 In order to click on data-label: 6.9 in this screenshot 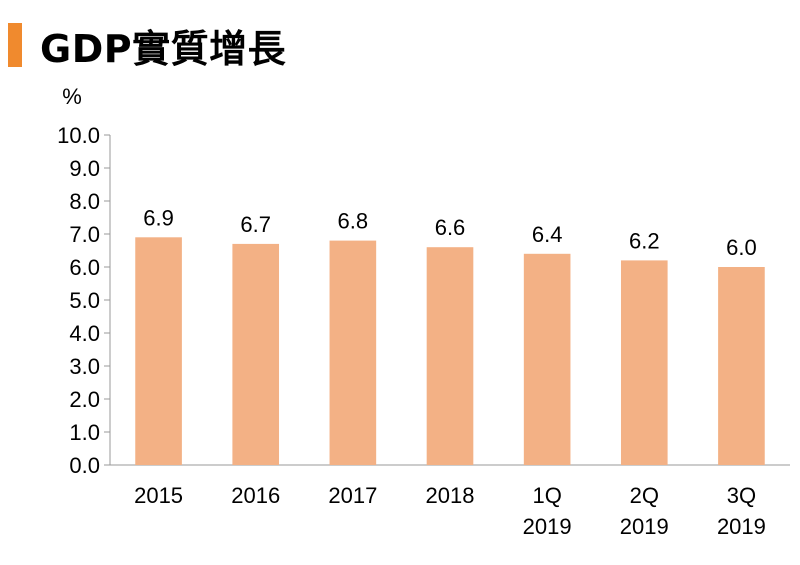, I will do `click(158, 217)`.